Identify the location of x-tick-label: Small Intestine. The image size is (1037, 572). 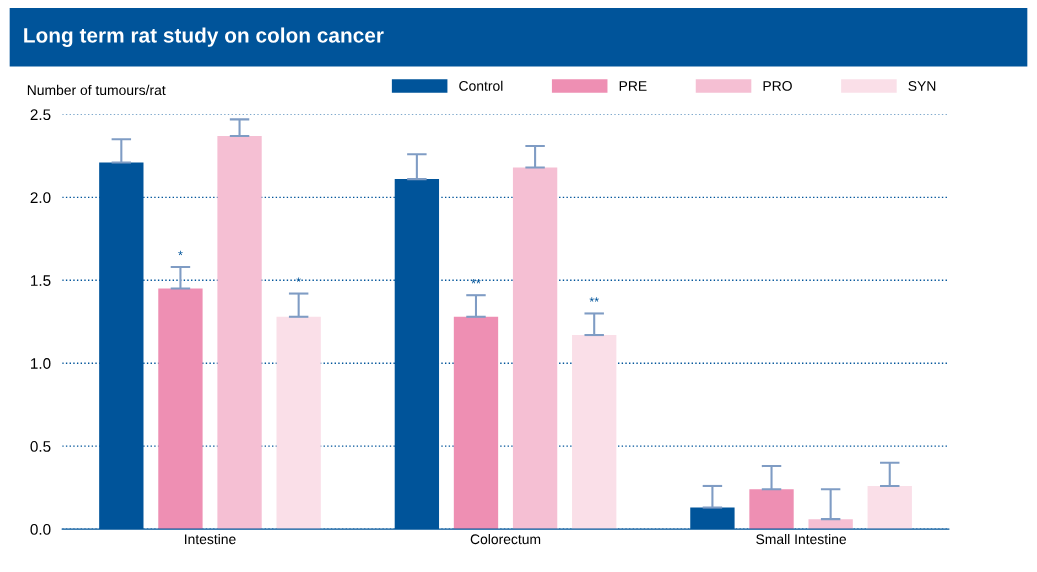
(801, 539).